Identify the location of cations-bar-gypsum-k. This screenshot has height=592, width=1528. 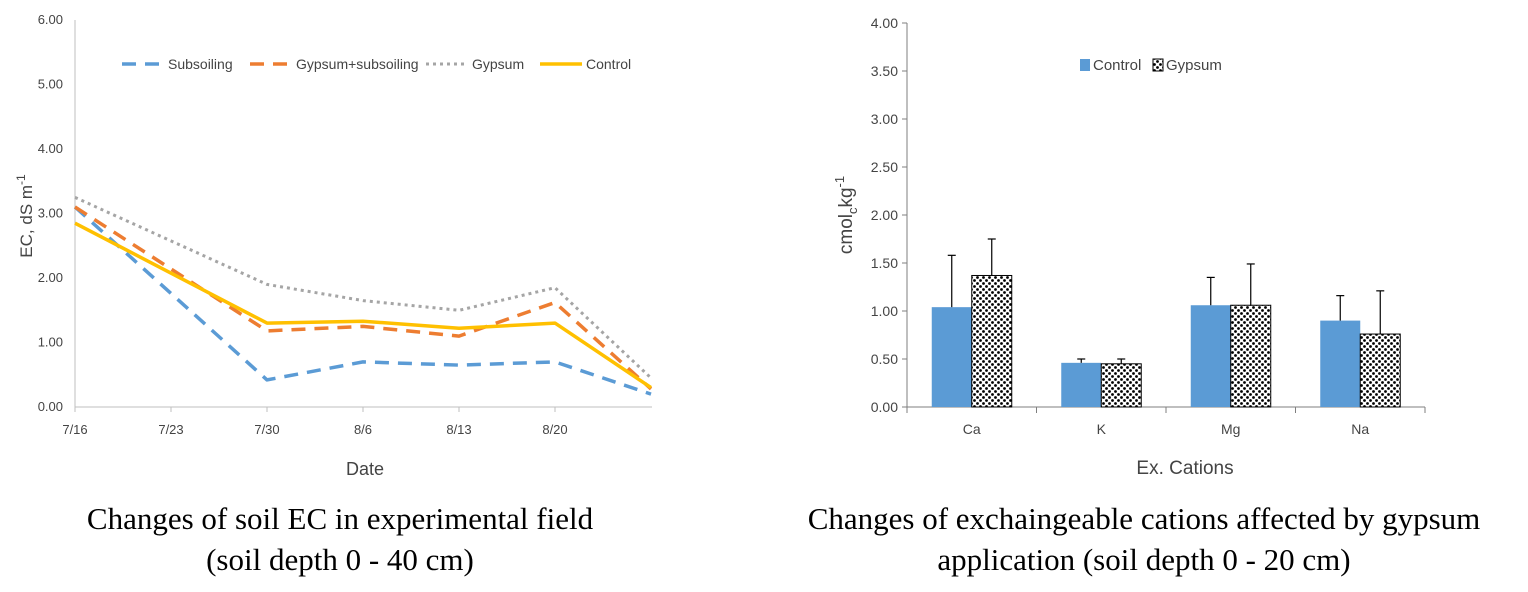
(1121, 385).